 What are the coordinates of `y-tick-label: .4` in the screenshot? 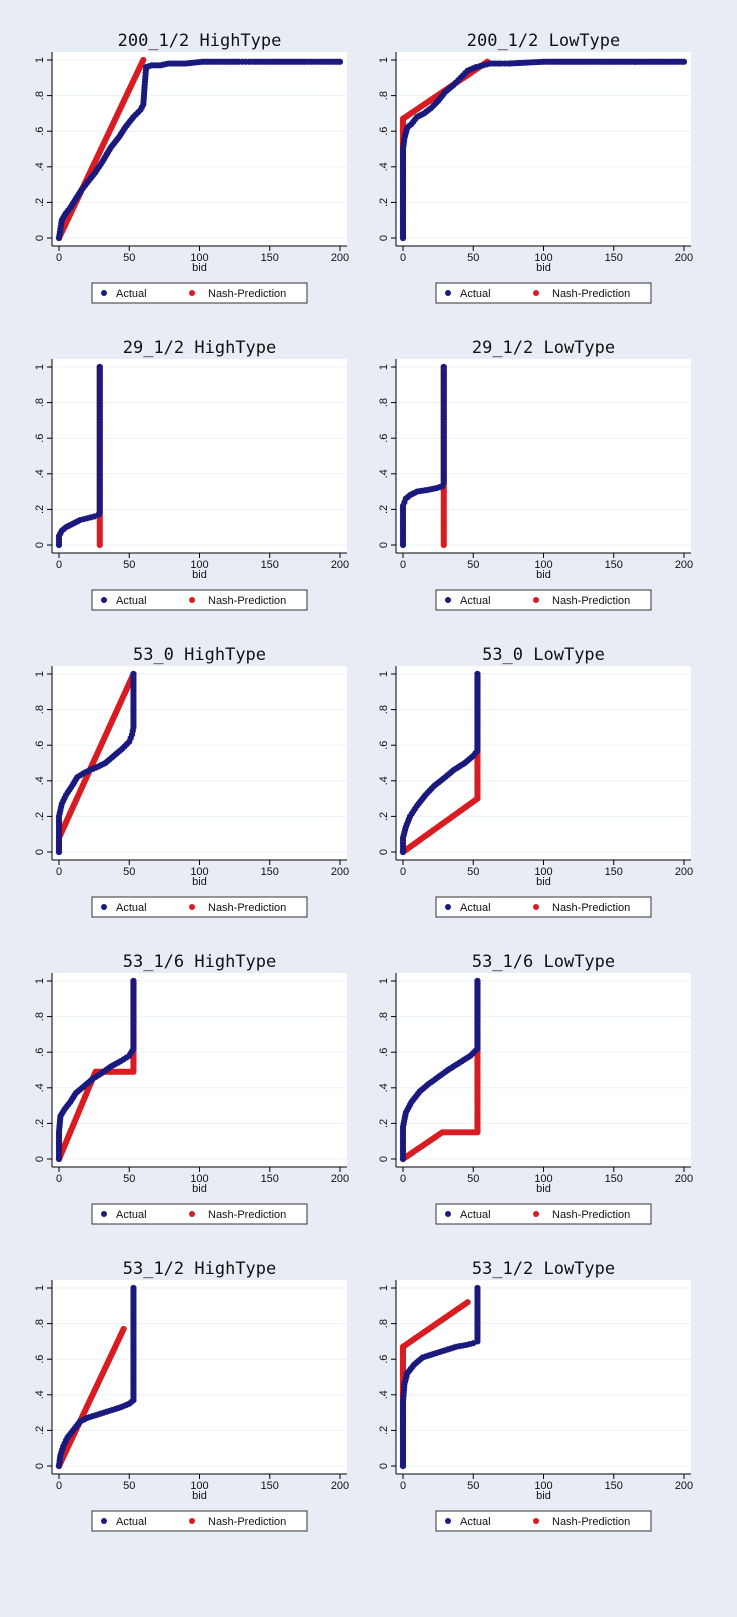 It's located at (40, 780).